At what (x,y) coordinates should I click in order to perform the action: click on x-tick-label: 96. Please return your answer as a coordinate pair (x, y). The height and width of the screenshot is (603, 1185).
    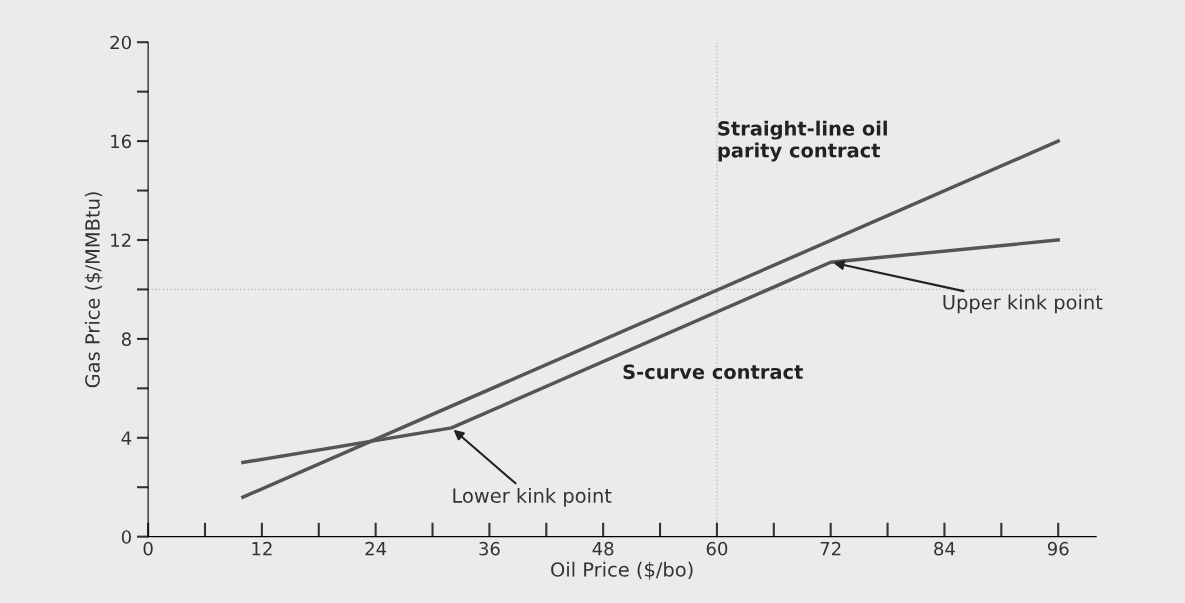
    Looking at the image, I should click on (1058, 548).